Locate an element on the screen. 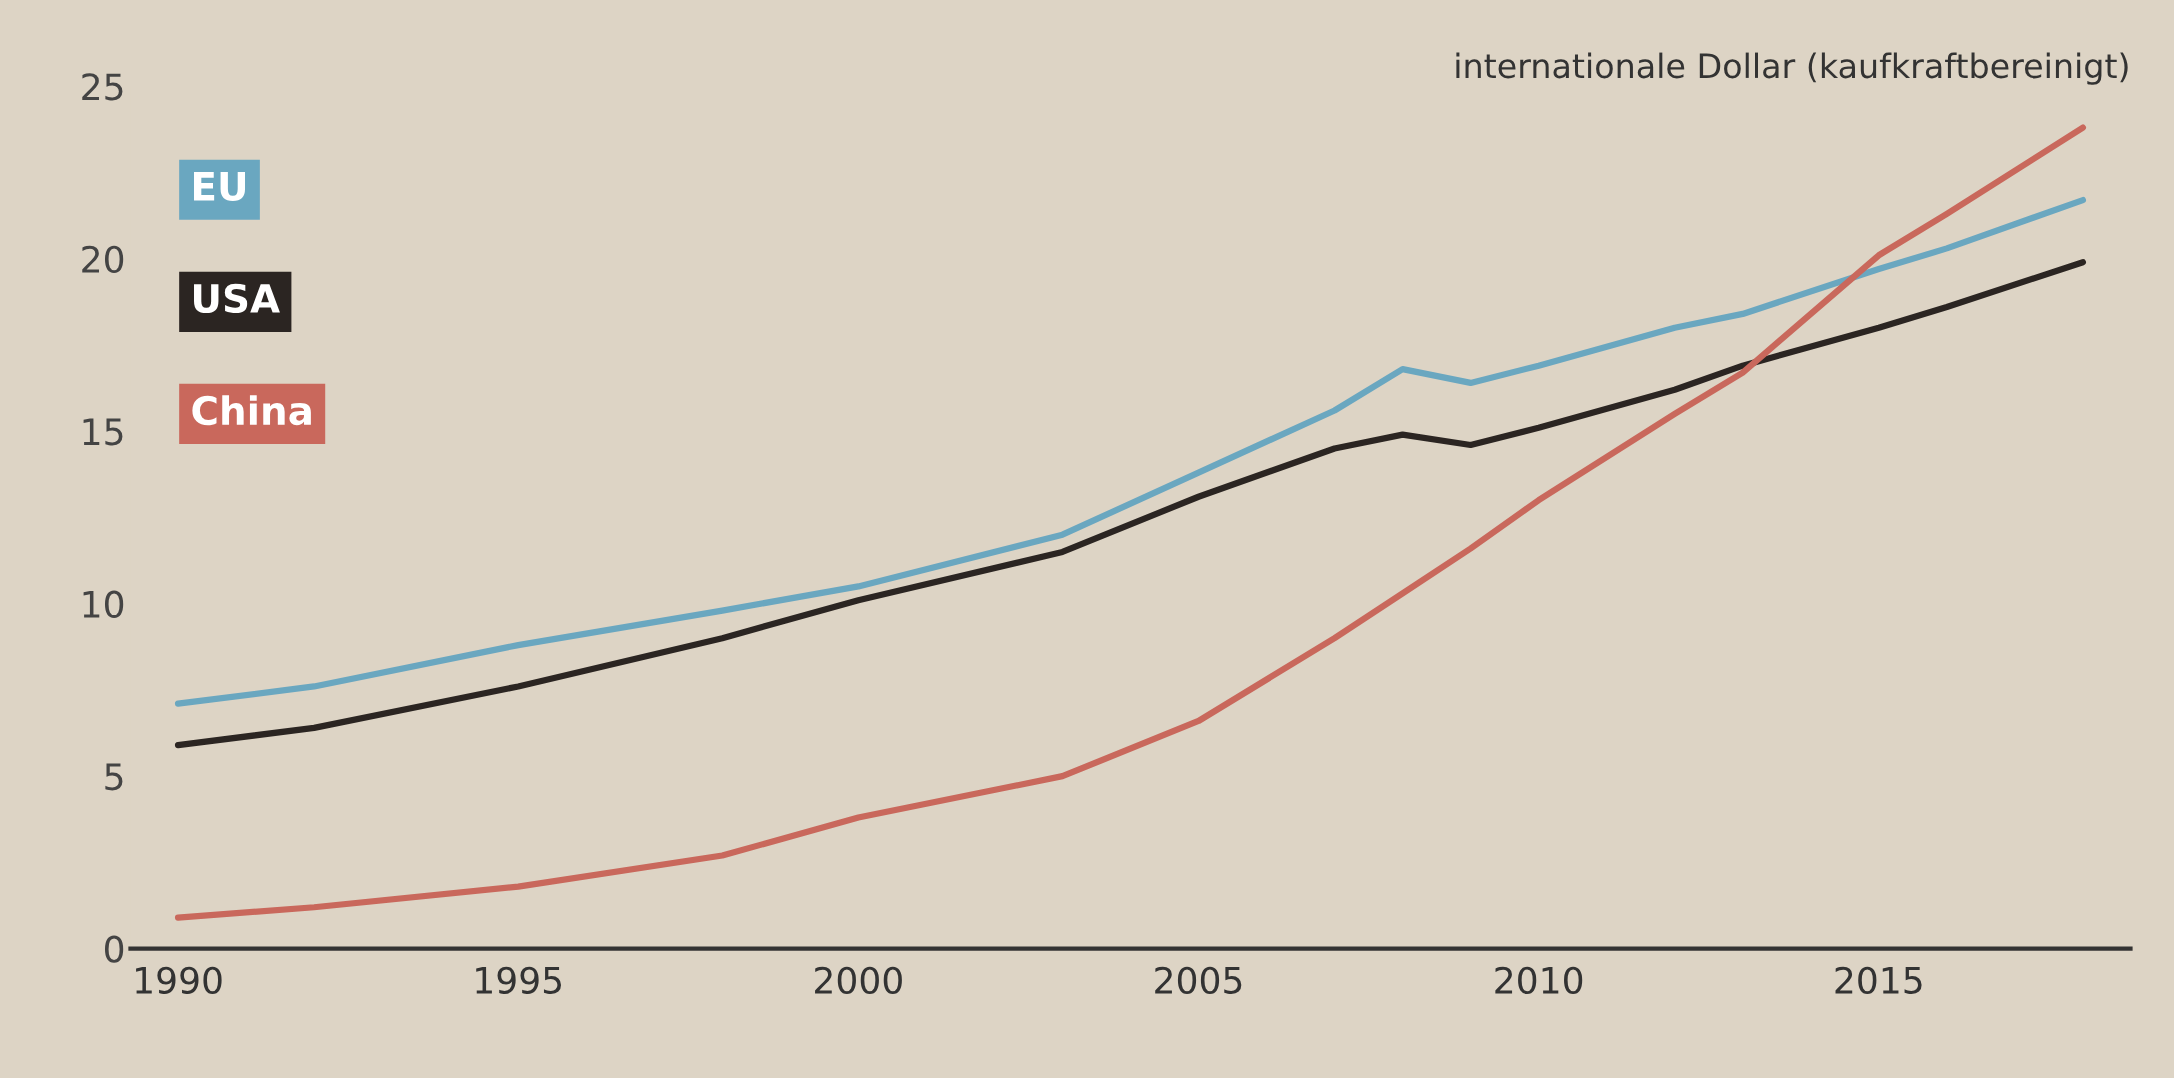  text: EU is located at coordinates (220, 187).